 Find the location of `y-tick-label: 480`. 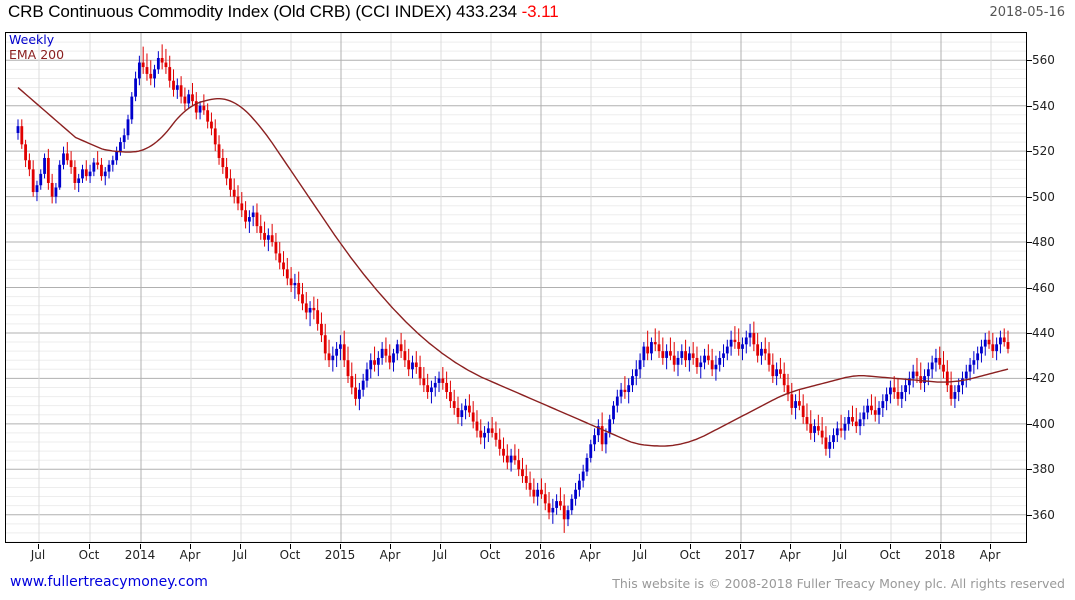

y-tick-label: 480 is located at coordinates (1043, 242).